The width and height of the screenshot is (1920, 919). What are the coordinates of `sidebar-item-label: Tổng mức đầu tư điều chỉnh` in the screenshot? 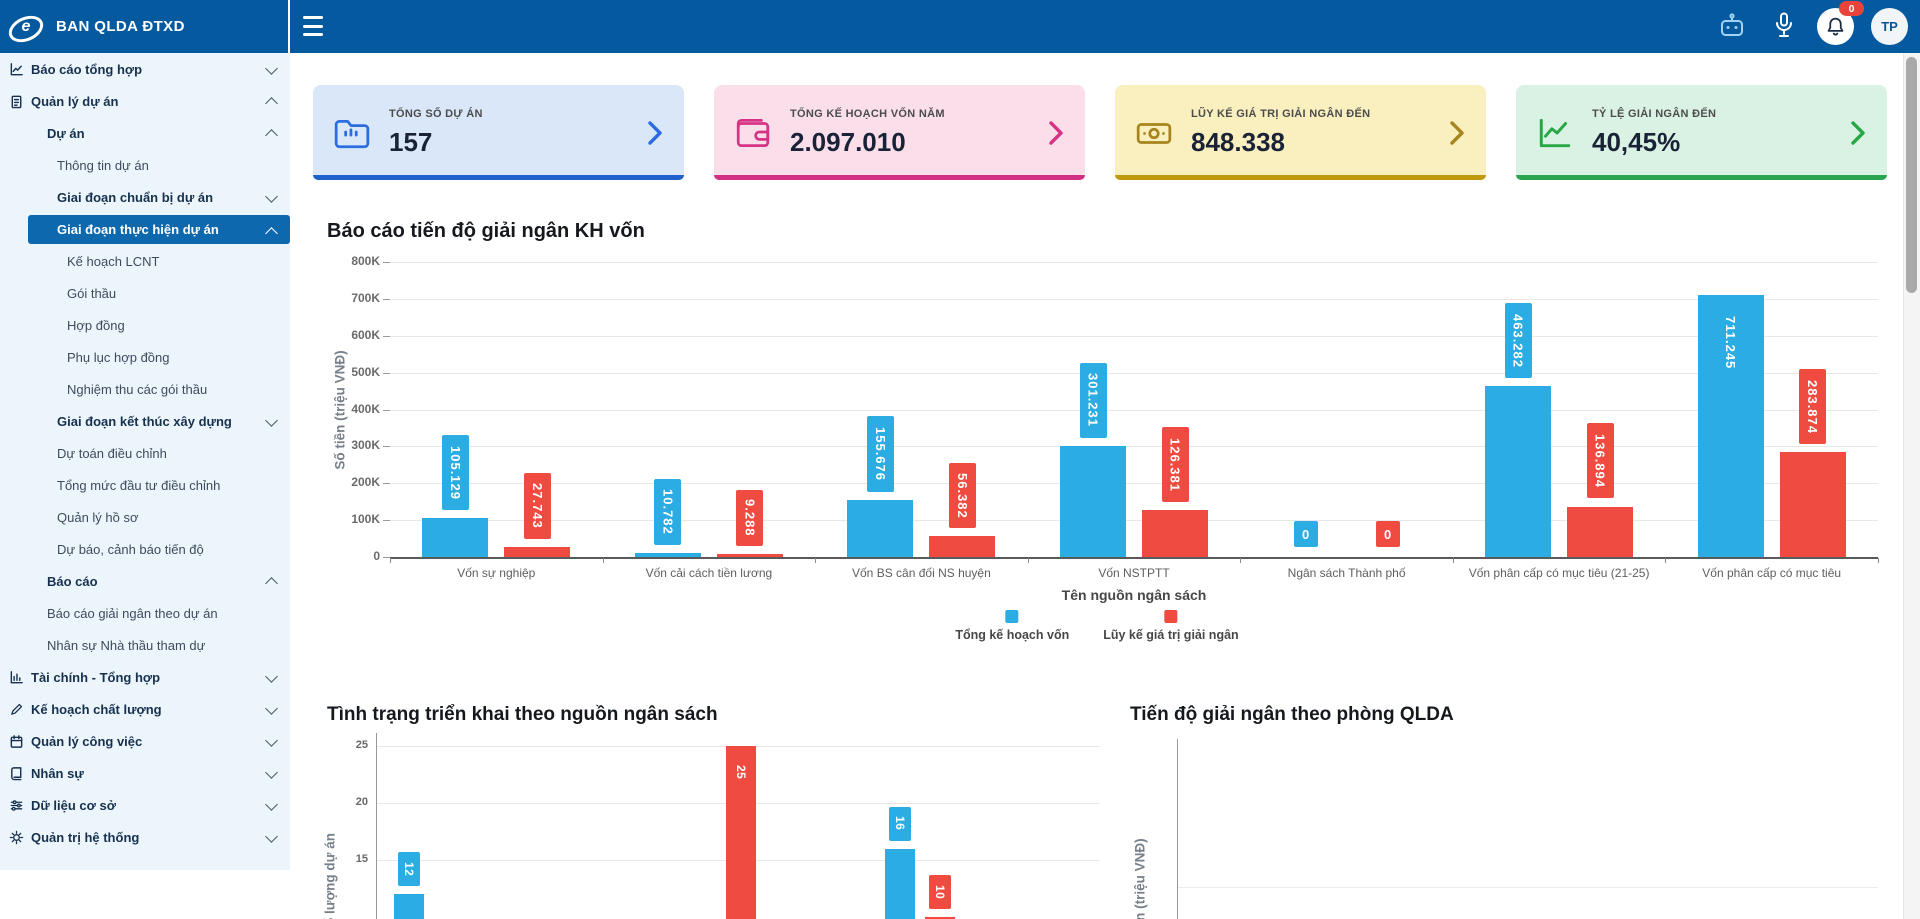 It's located at (139, 485).